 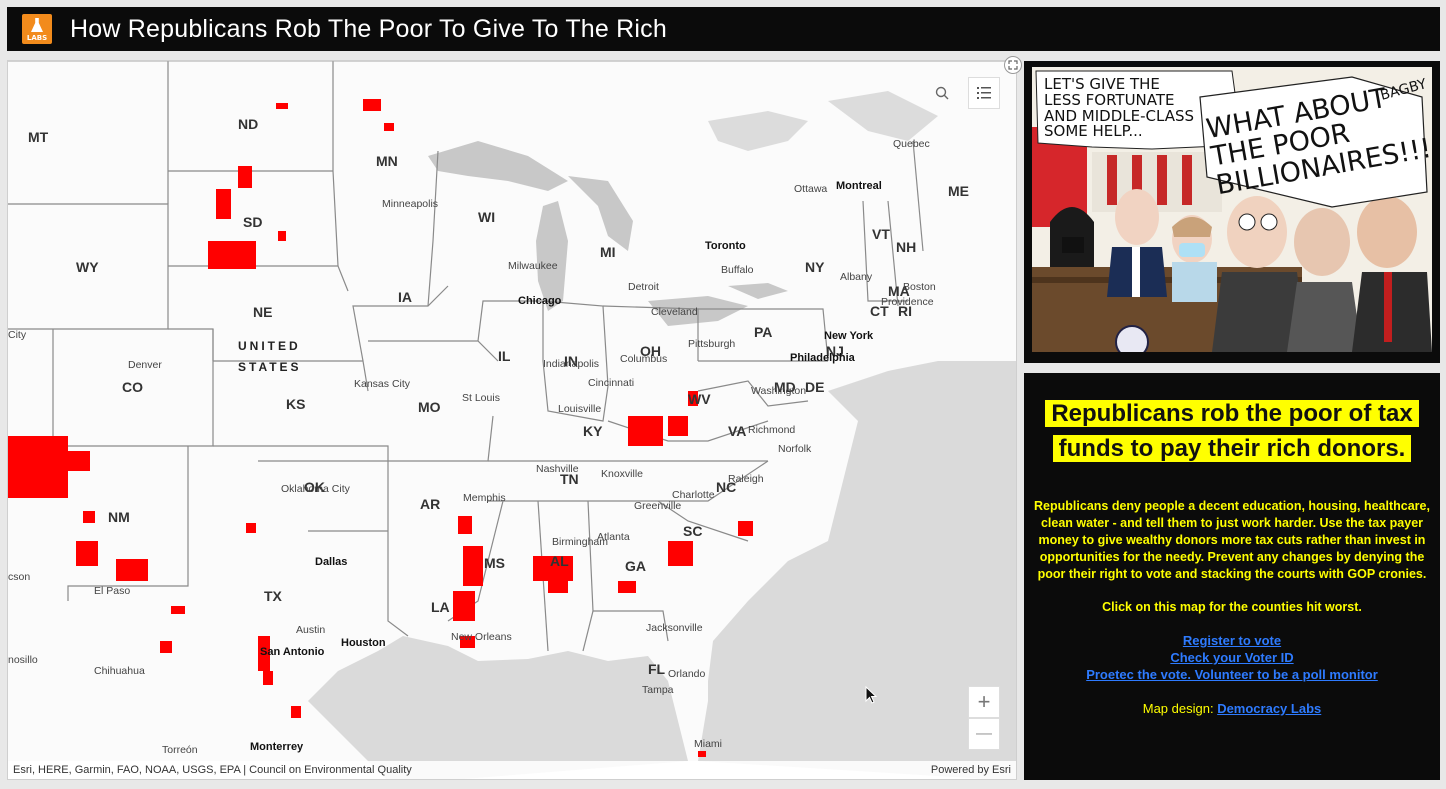 What do you see at coordinates (533, 266) in the screenshot?
I see `city-label-milwaukee: Milwaukee` at bounding box center [533, 266].